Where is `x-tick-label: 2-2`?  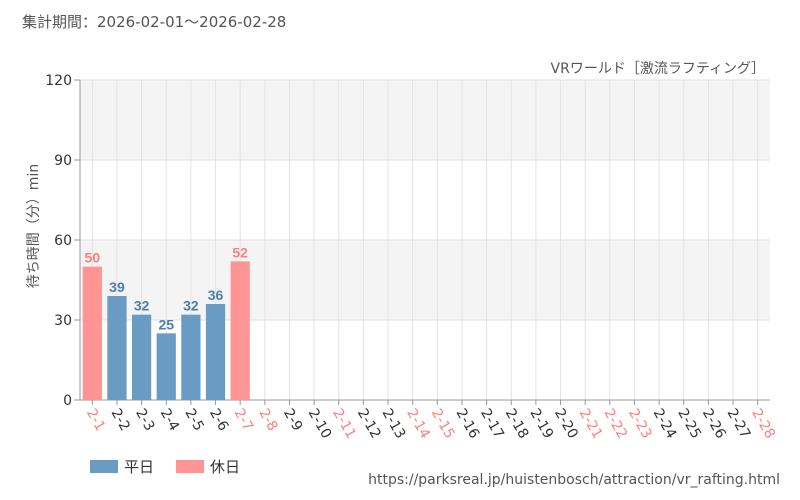 x-tick-label: 2-2 is located at coordinates (120, 420).